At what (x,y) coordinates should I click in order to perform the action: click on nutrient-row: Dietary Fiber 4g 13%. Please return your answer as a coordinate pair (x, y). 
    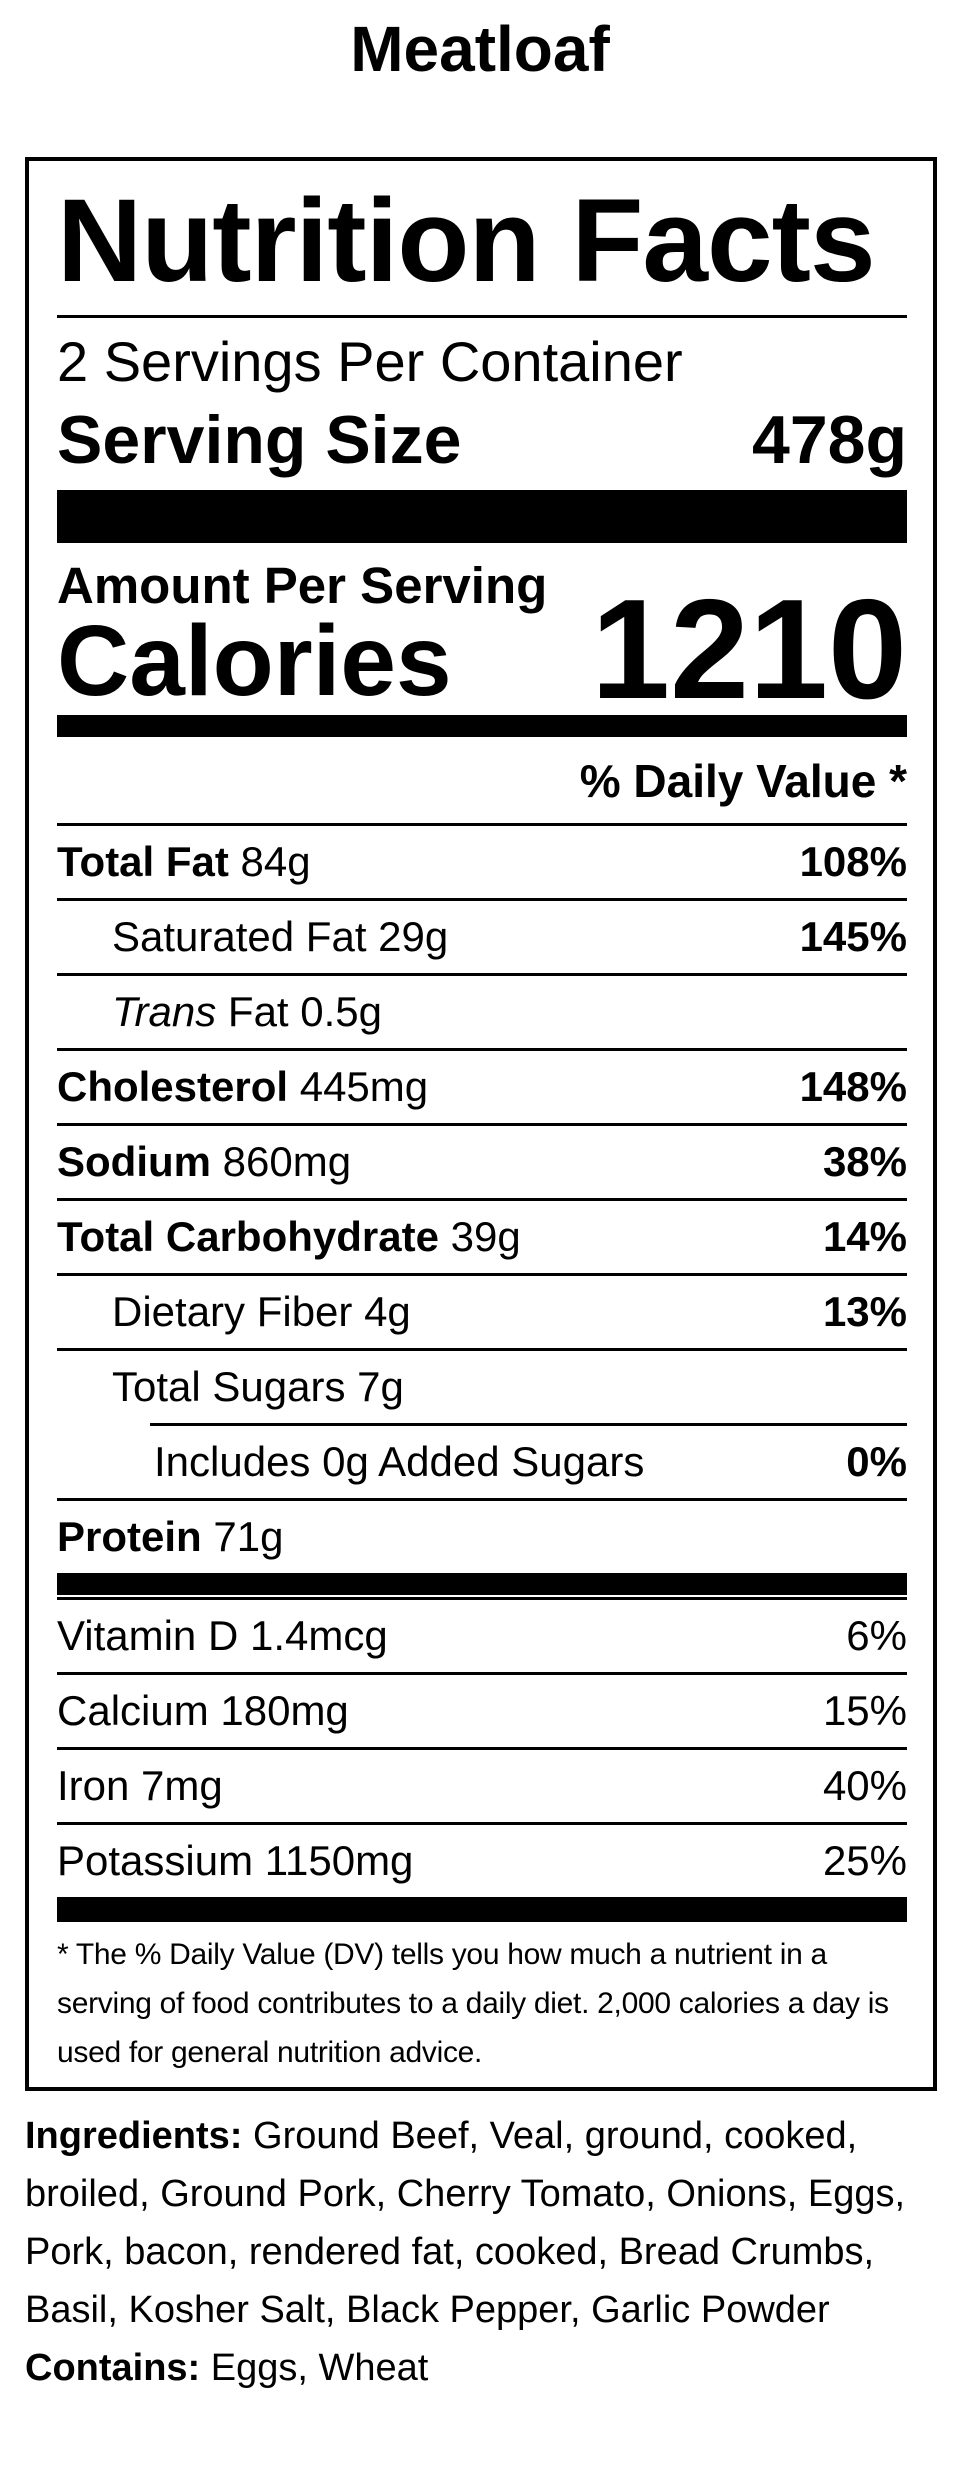
    Looking at the image, I should click on (482, 1310).